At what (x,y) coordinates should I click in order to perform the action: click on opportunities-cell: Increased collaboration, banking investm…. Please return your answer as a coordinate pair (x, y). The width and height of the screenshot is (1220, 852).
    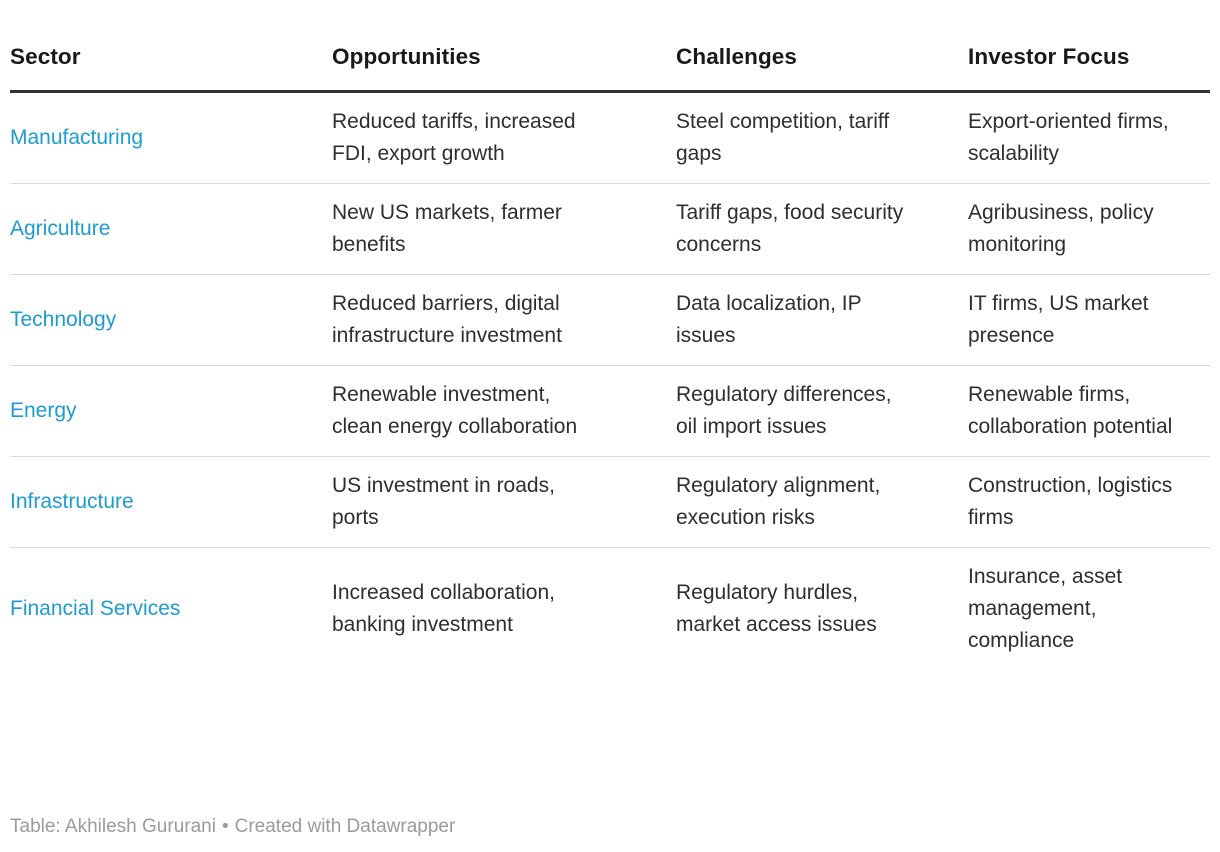
    Looking at the image, I should click on (504, 608).